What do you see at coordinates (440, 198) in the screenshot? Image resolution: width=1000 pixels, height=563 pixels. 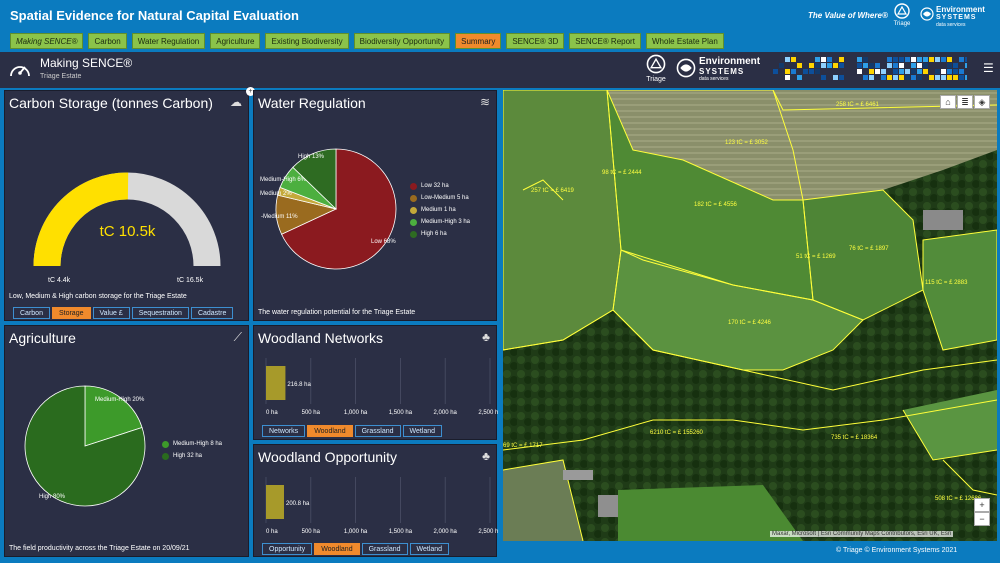 I see `legend-item: Low-Medium 5 ha` at bounding box center [440, 198].